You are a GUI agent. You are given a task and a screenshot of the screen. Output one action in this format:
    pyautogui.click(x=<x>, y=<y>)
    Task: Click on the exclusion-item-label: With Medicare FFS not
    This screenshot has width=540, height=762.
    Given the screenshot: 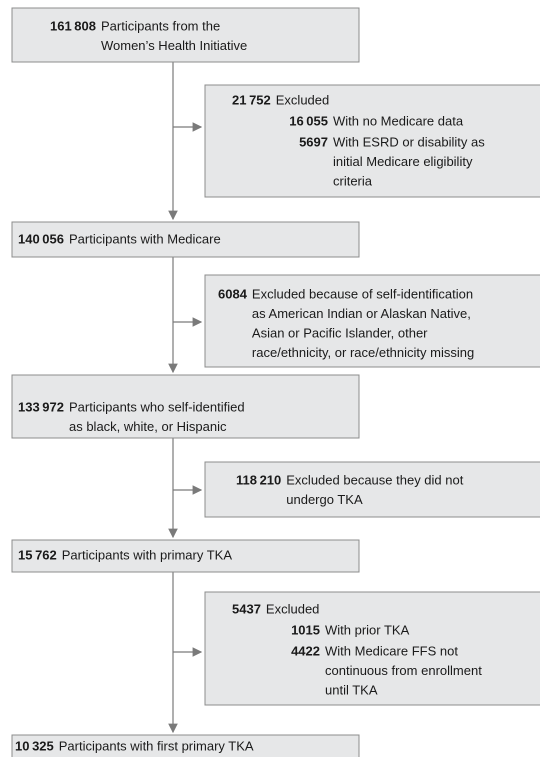 What is the action you would take?
    pyautogui.click(x=391, y=650)
    